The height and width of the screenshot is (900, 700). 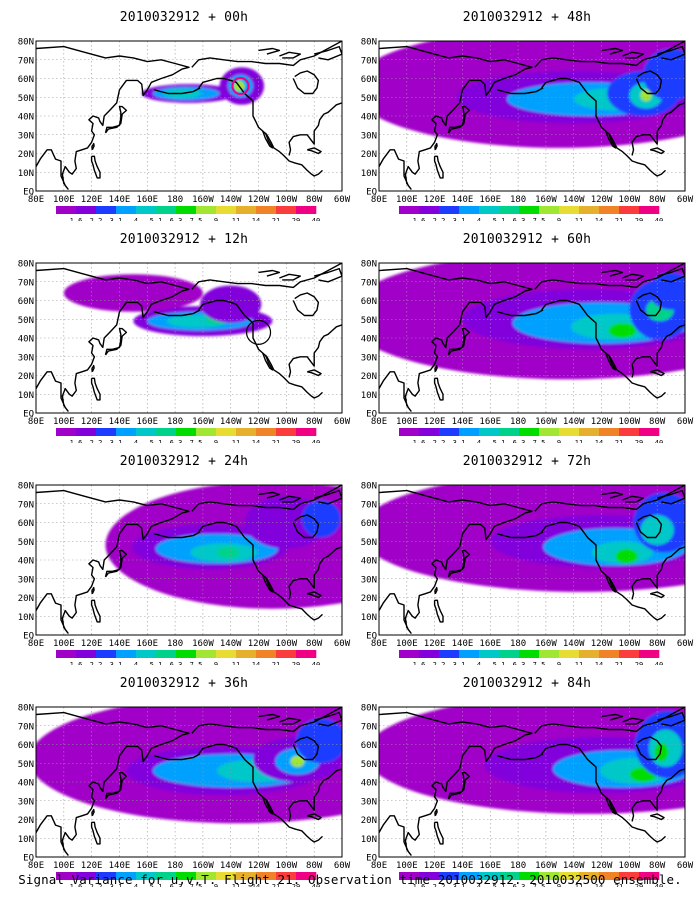 I want to click on lat-tick-label: 80N, so click(x=369, y=709).